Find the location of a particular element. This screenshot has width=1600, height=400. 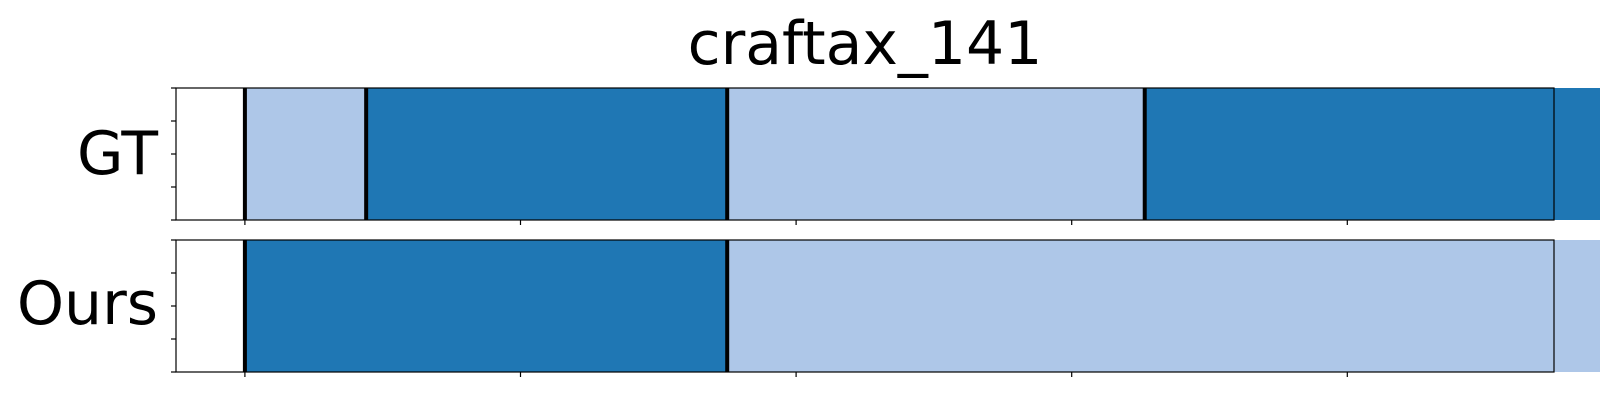

row-gt-yticks is located at coordinates (173, 154).